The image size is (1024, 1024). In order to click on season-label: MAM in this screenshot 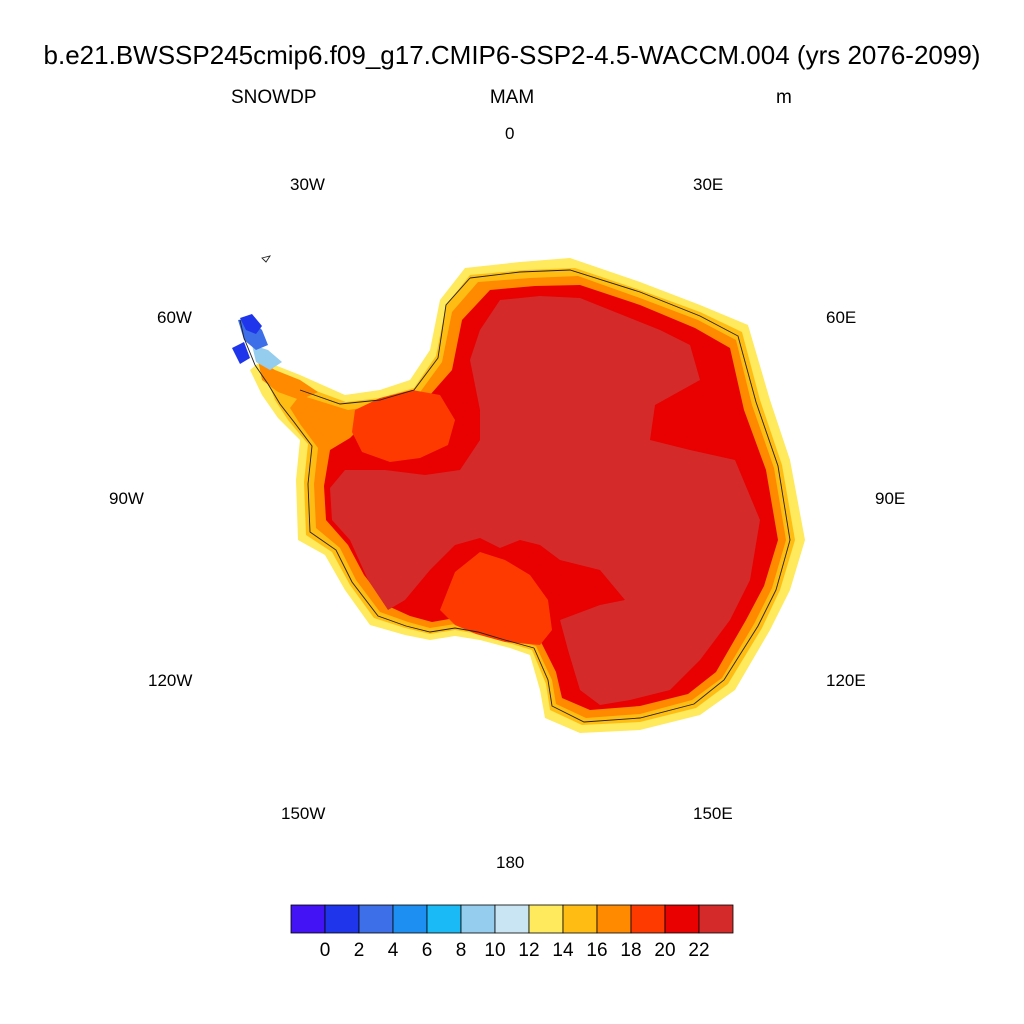, I will do `click(512, 97)`.